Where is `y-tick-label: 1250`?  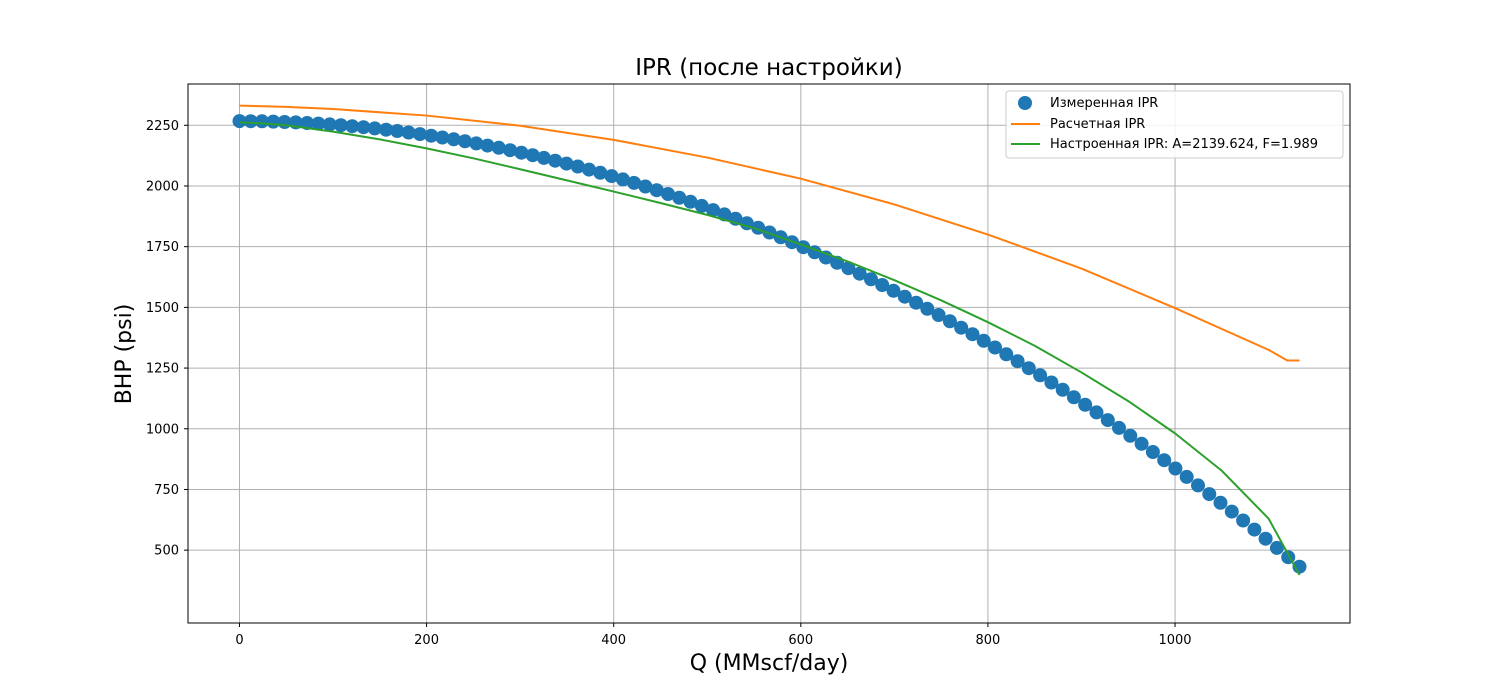
y-tick-label: 1250 is located at coordinates (162, 369).